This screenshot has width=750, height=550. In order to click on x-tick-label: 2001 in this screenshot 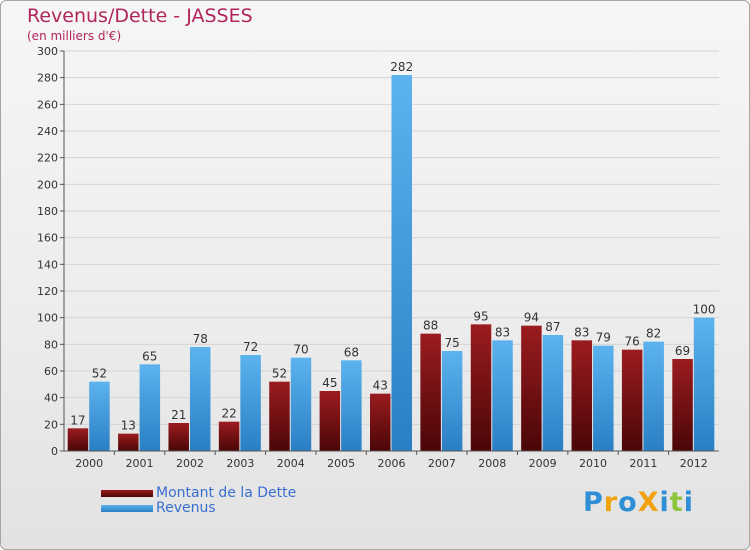, I will do `click(140, 463)`.